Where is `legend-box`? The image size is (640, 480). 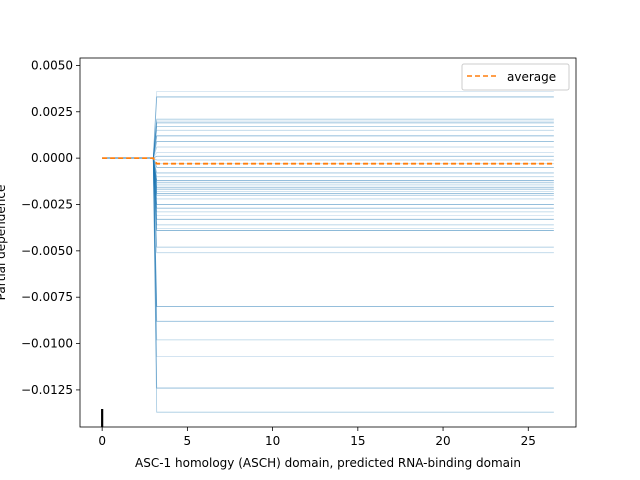 legend-box is located at coordinates (515, 77).